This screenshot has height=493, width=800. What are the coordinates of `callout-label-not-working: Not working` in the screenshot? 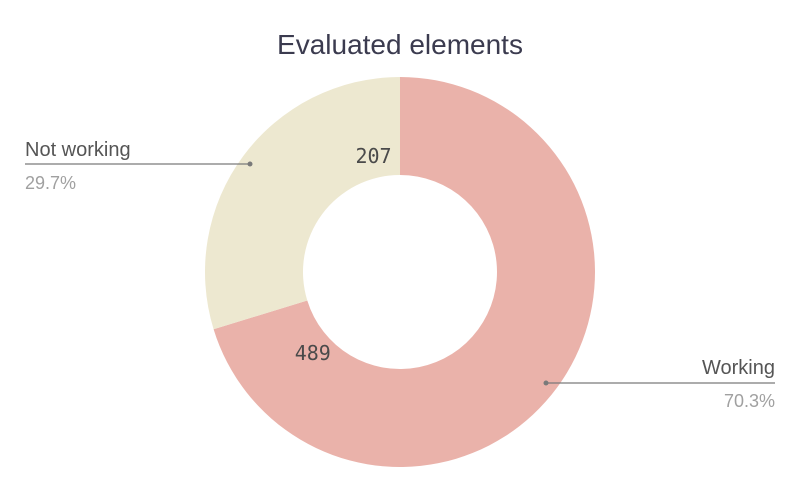 It's located at (78, 150).